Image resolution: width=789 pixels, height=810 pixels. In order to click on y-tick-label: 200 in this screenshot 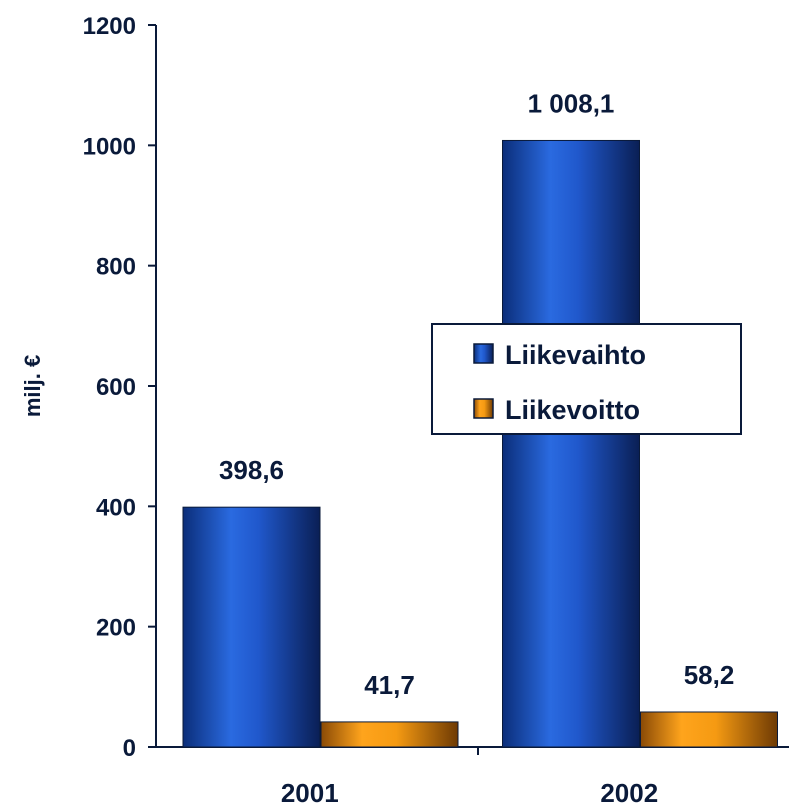, I will do `click(116, 628)`.